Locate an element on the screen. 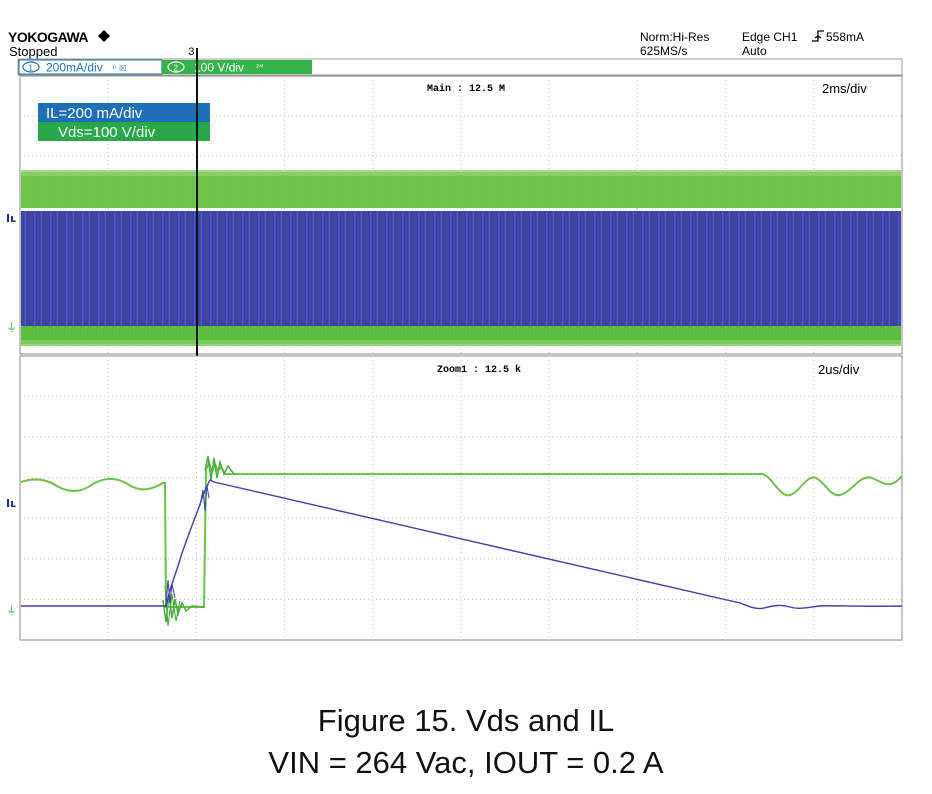 Image resolution: width=932 pixels, height=794 pixels. zoom-window-label: Zoom1 : 12.5 k is located at coordinates (479, 370).